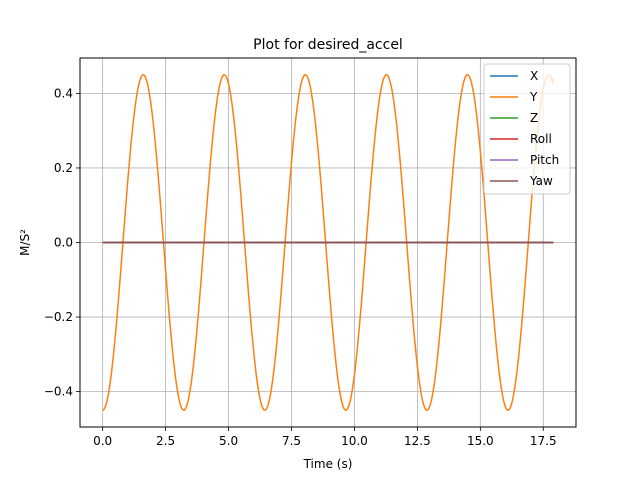  Describe the element at coordinates (354, 441) in the screenshot. I see `x-tick-label: 10.0` at that location.